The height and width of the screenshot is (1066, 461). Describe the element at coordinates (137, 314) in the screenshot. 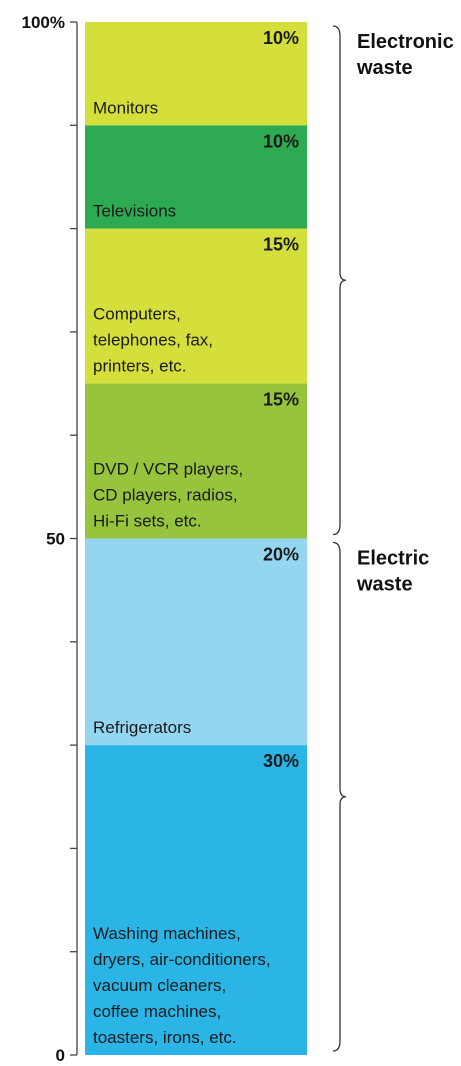

I see `segment-category-label: Computers,` at that location.